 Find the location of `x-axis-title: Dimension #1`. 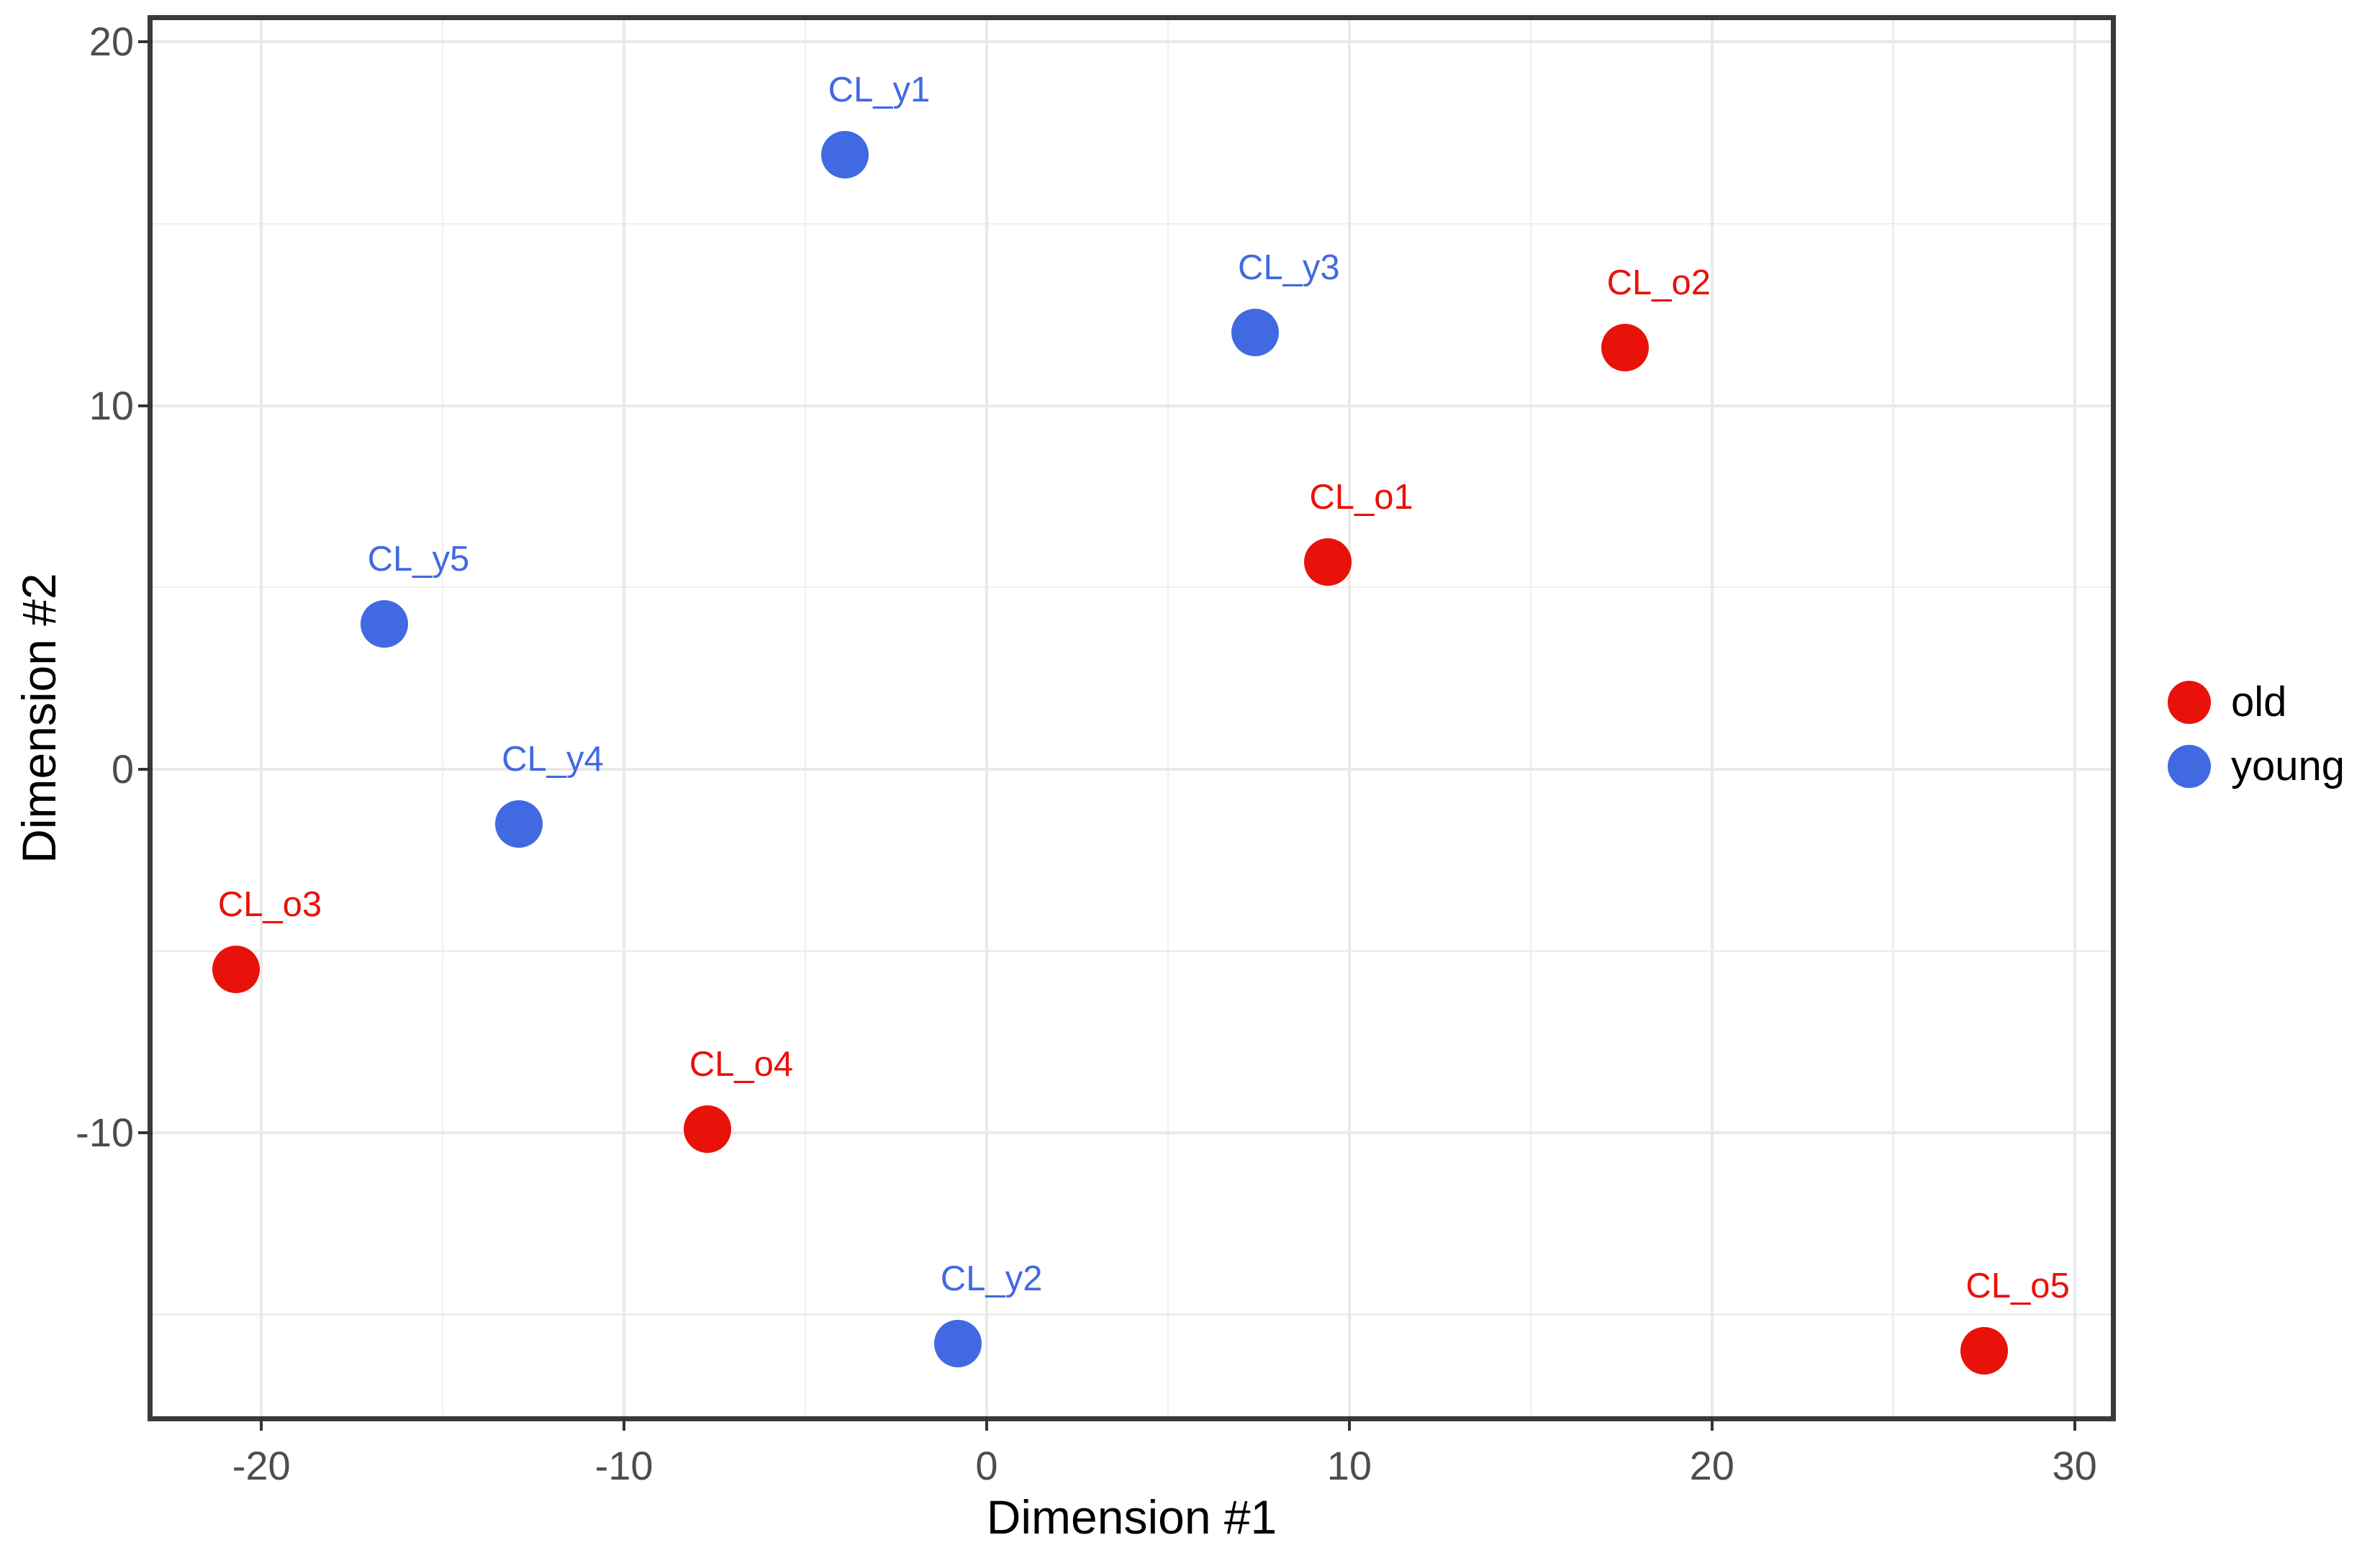

x-axis-title: Dimension #1 is located at coordinates (1131, 1517).